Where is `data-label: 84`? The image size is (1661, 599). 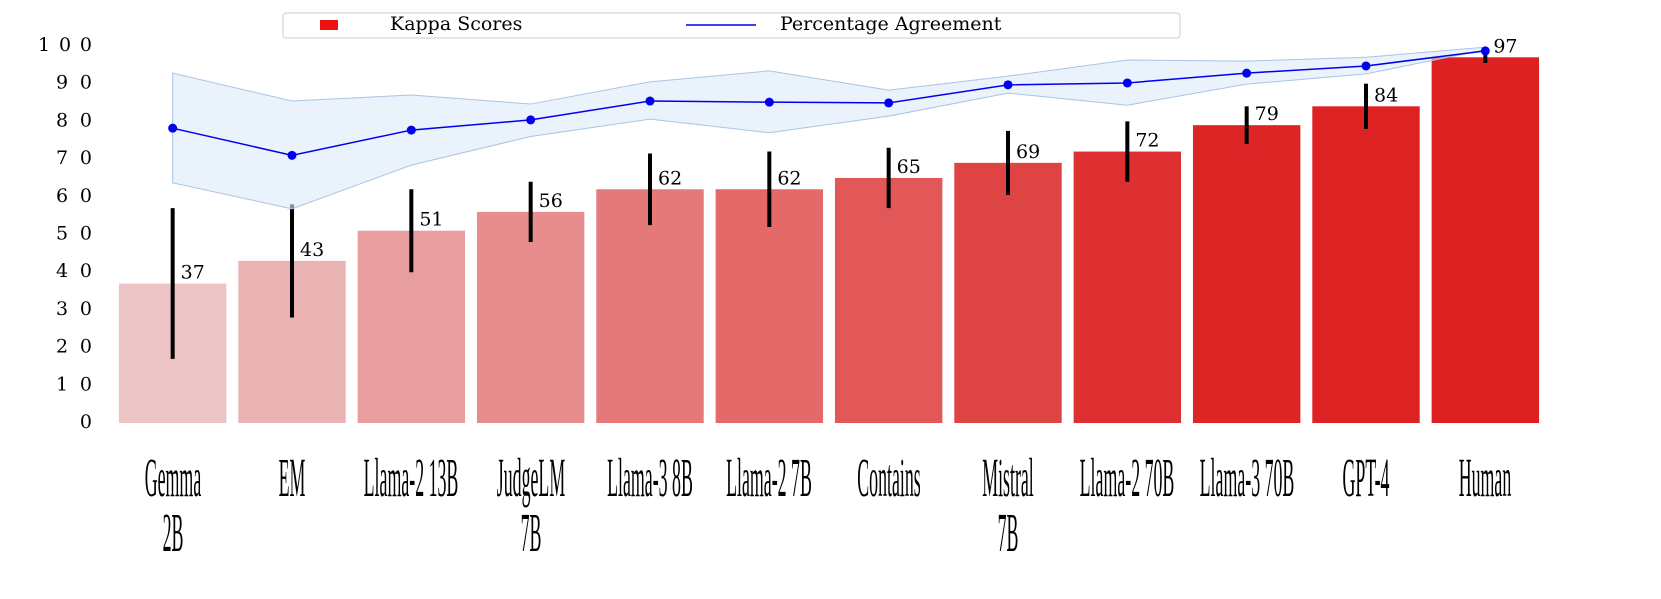 data-label: 84 is located at coordinates (1386, 95).